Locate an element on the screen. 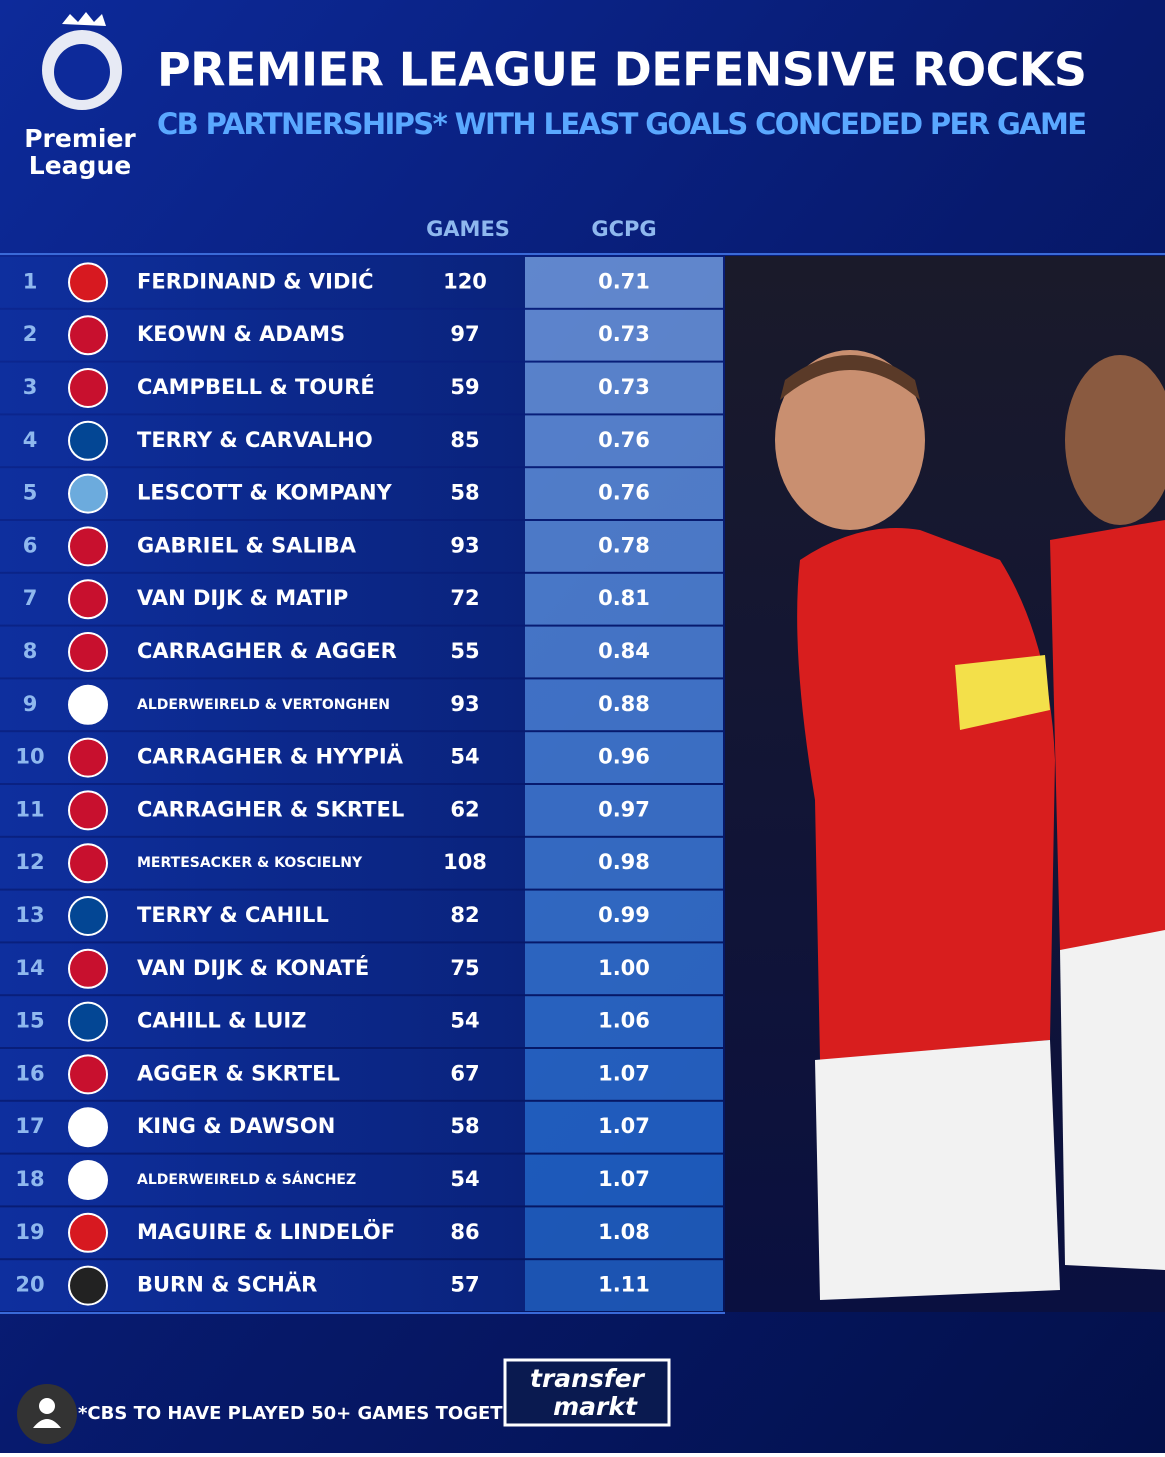 The image size is (1165, 1457). pair-name: CAHILL & LUIZ is located at coordinates (221, 1021).